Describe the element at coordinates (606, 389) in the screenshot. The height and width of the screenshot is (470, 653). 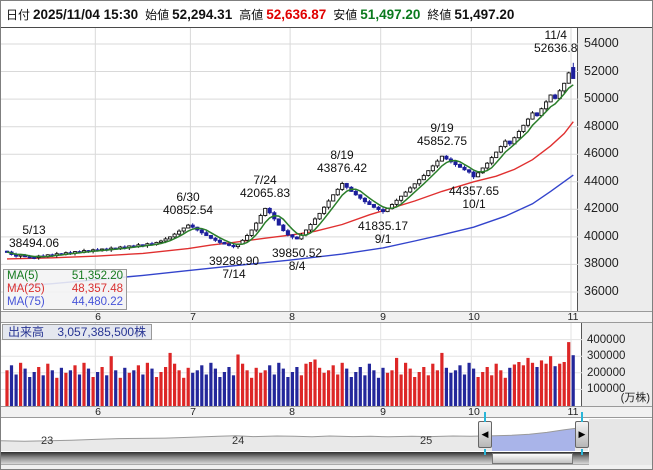
I see `volume-axis-tick: 100000` at that location.